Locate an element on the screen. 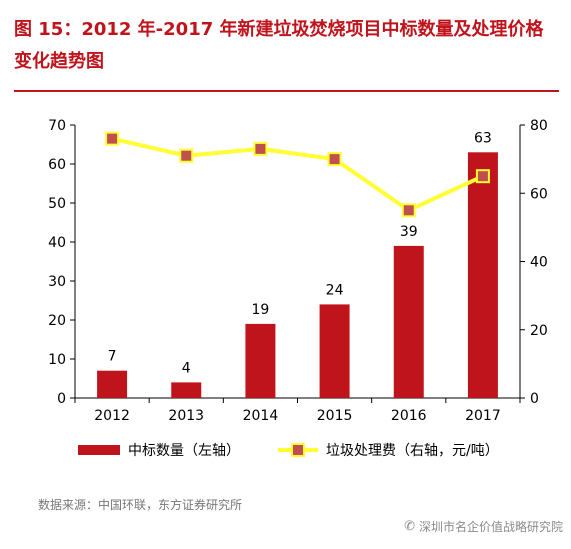 This screenshot has width=571, height=549. x-tick-label: 2013 is located at coordinates (186, 416).